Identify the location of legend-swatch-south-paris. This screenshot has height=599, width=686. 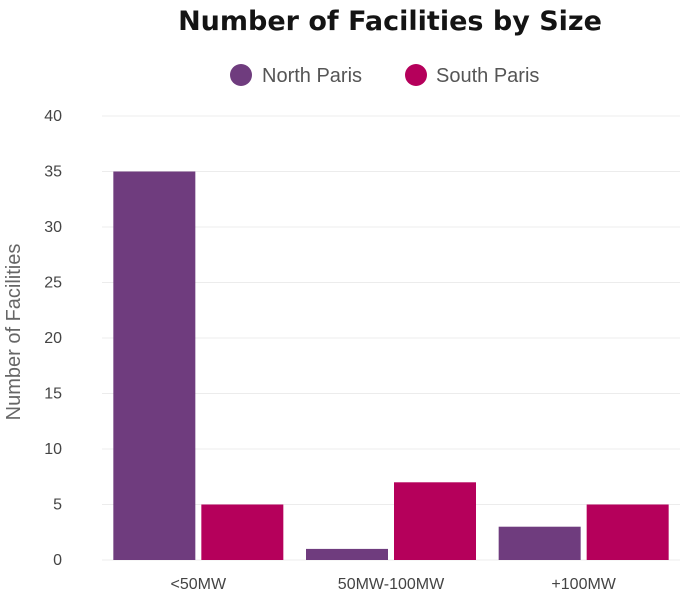
(416, 75).